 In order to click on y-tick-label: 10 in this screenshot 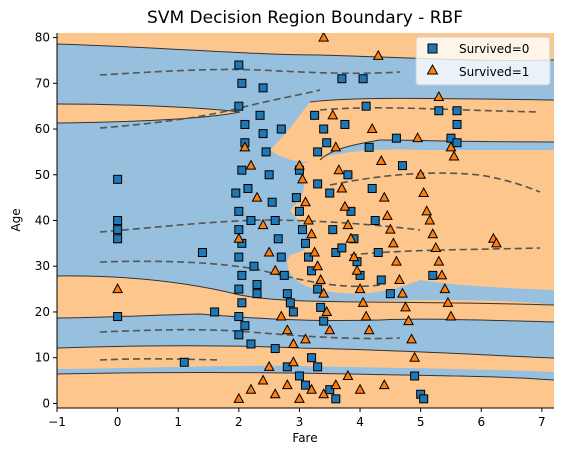, I will do `click(42, 358)`.